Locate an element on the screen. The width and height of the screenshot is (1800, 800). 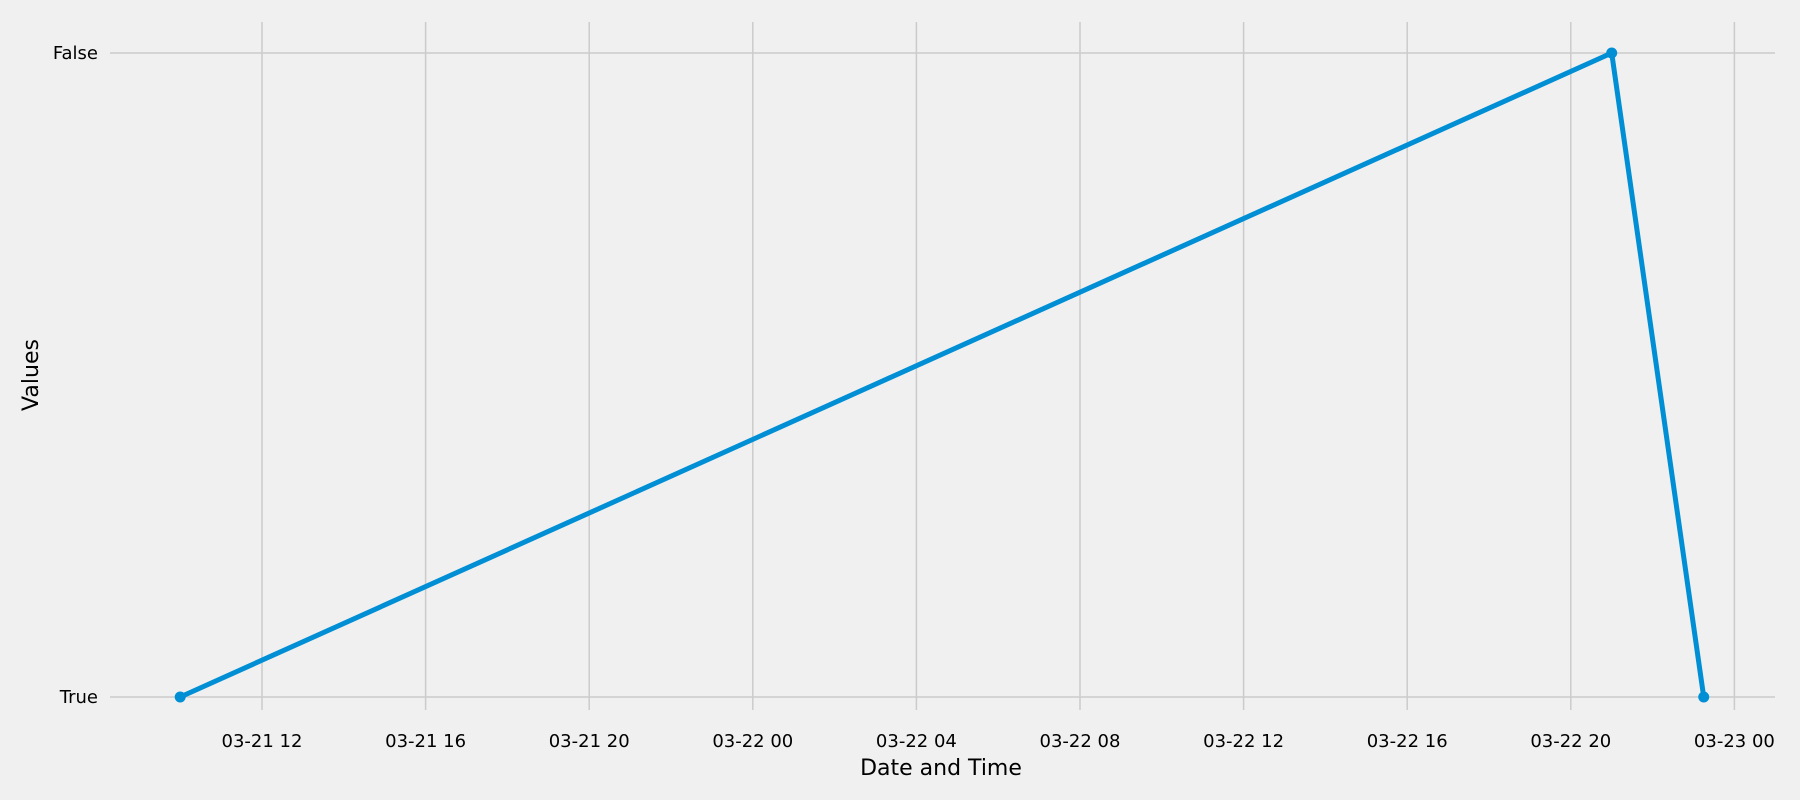
x-tick-label: 03-22 08 is located at coordinates (1080, 741).